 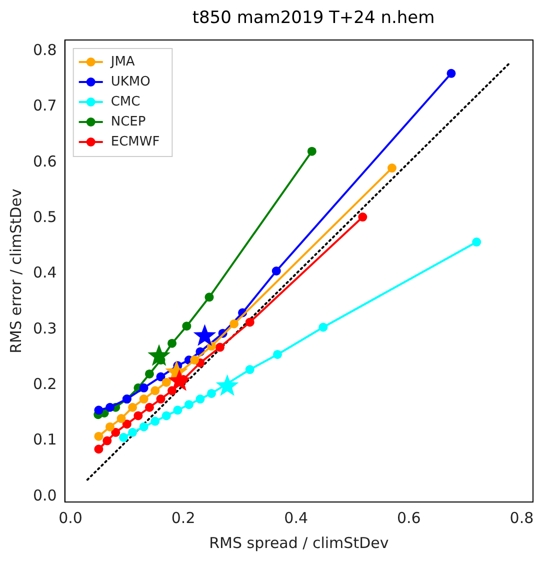 What do you see at coordinates (522, 517) in the screenshot?
I see `x-tick-label: 0.8` at bounding box center [522, 517].